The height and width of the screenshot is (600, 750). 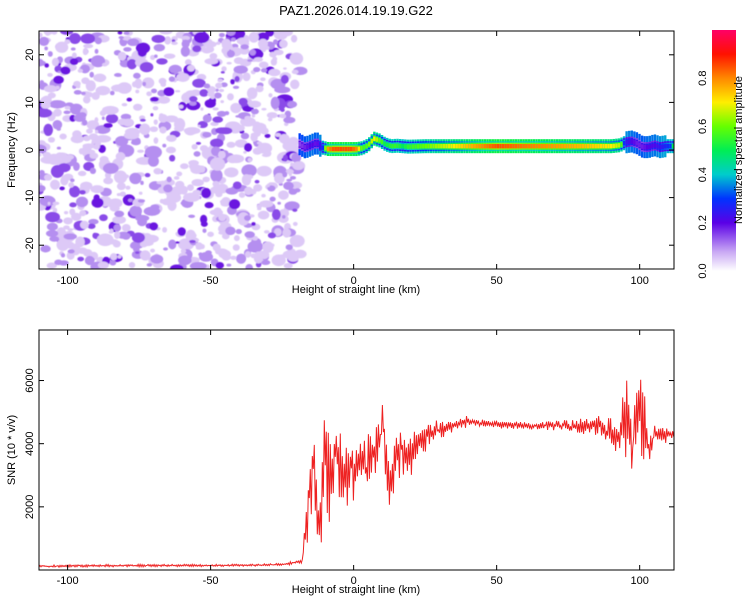 I want to click on spectrogram-y-label: Frequency (Hz), so click(x=12, y=150).